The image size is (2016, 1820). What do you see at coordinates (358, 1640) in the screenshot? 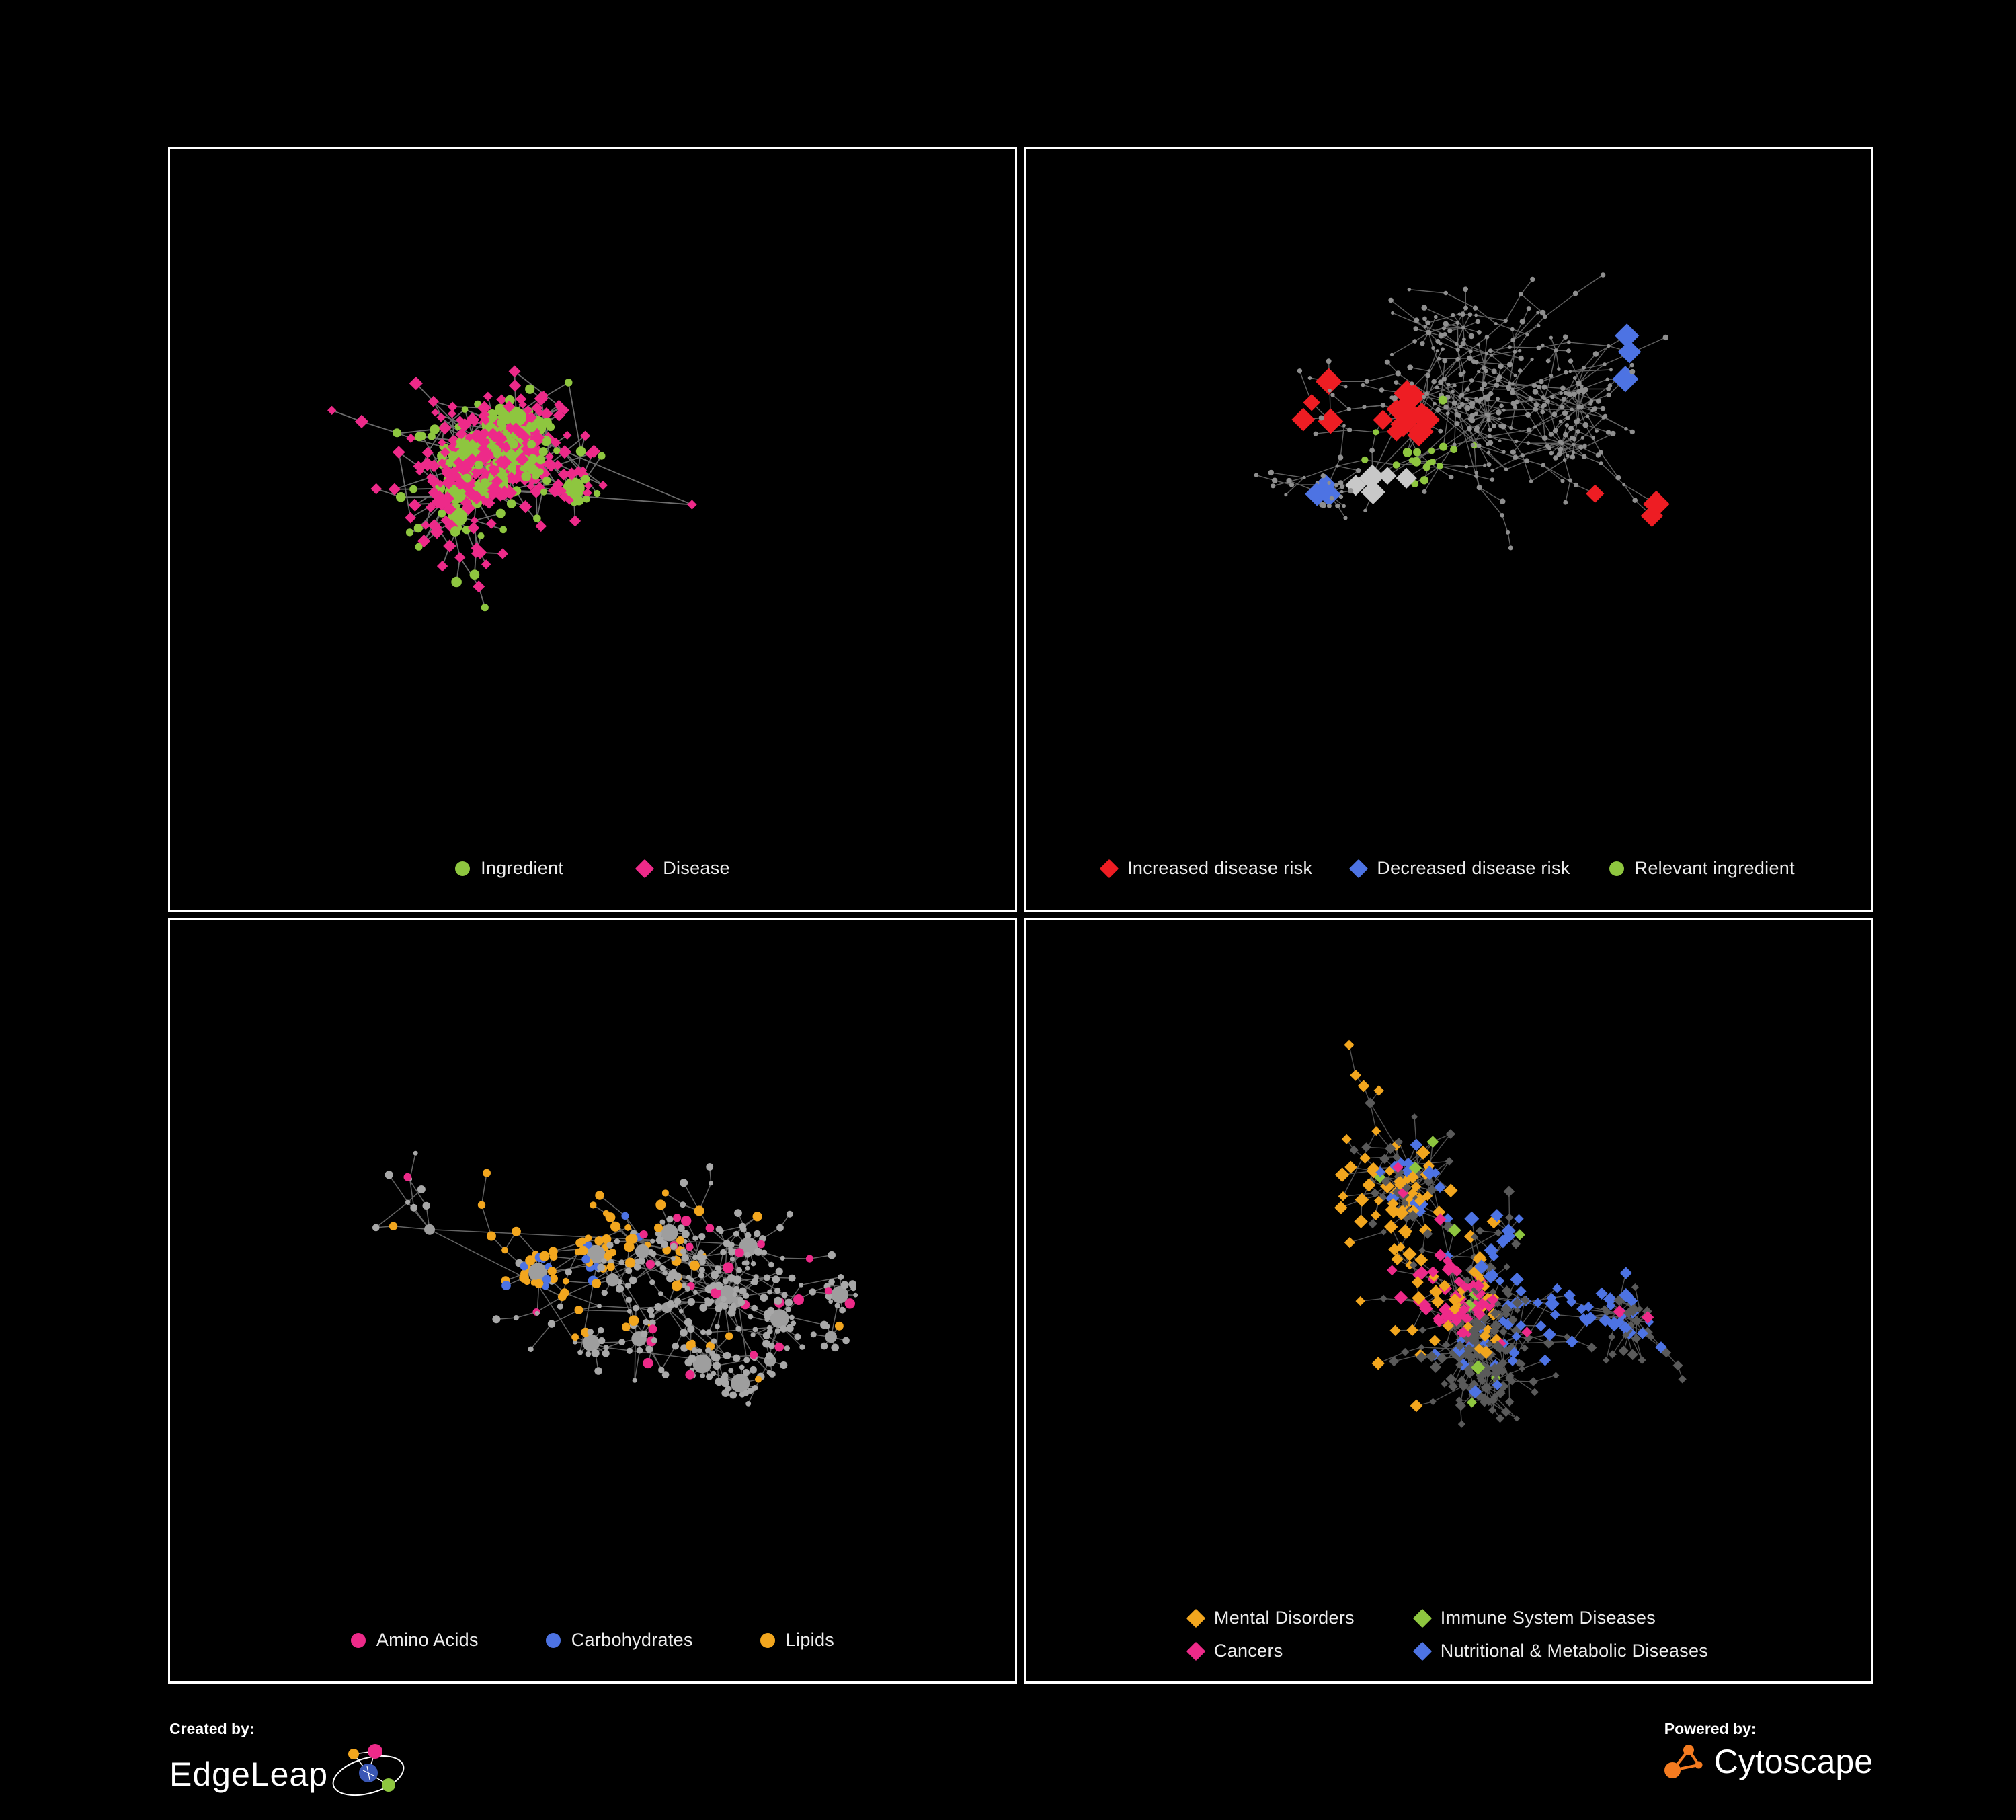
I see `amino-acids-marker-icon` at bounding box center [358, 1640].